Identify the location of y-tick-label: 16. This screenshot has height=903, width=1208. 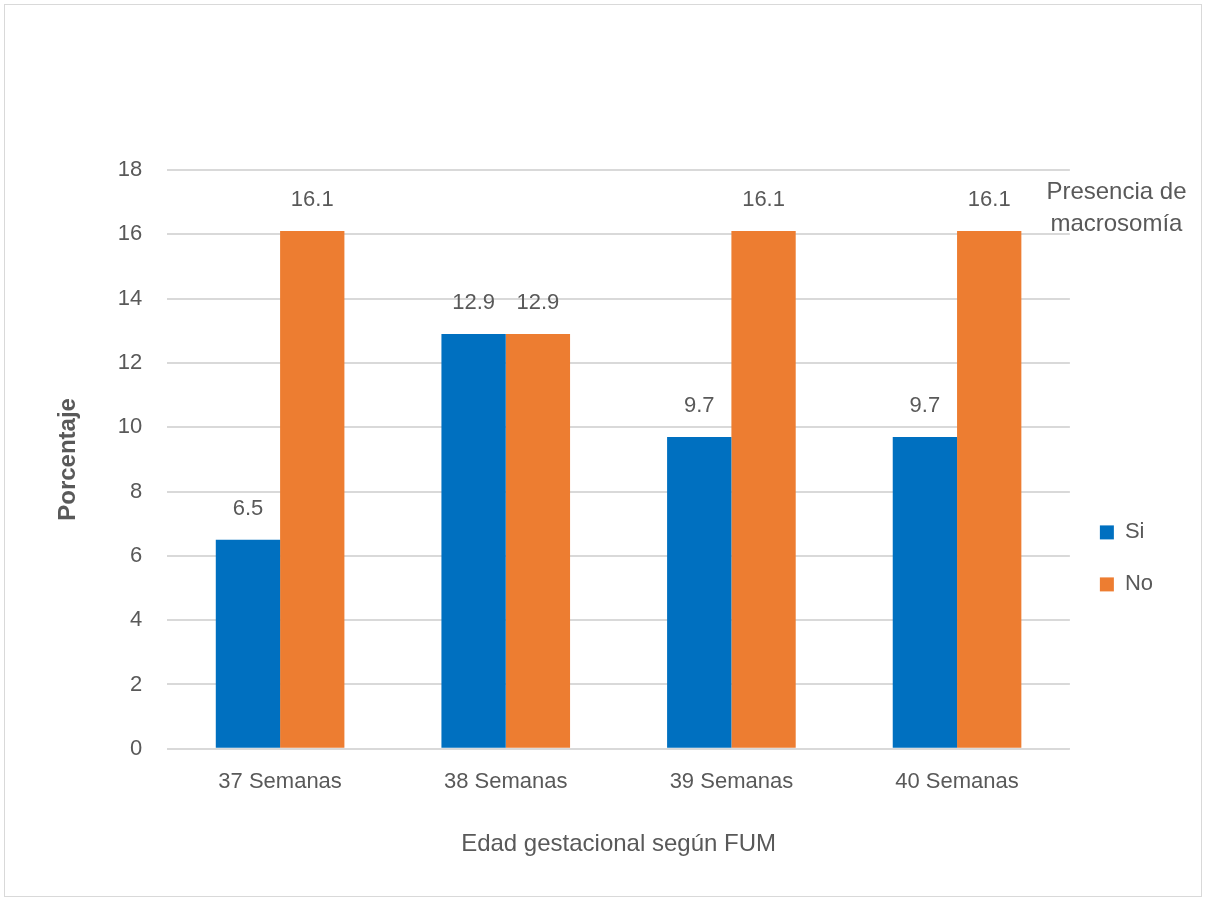
(130, 233).